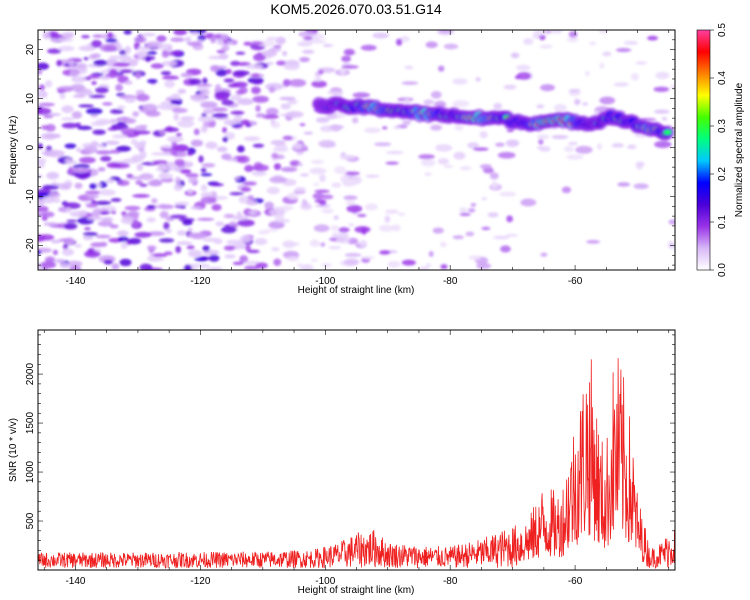 This screenshot has height=600, width=750. I want to click on x-tick-label: -100, so click(325, 581).